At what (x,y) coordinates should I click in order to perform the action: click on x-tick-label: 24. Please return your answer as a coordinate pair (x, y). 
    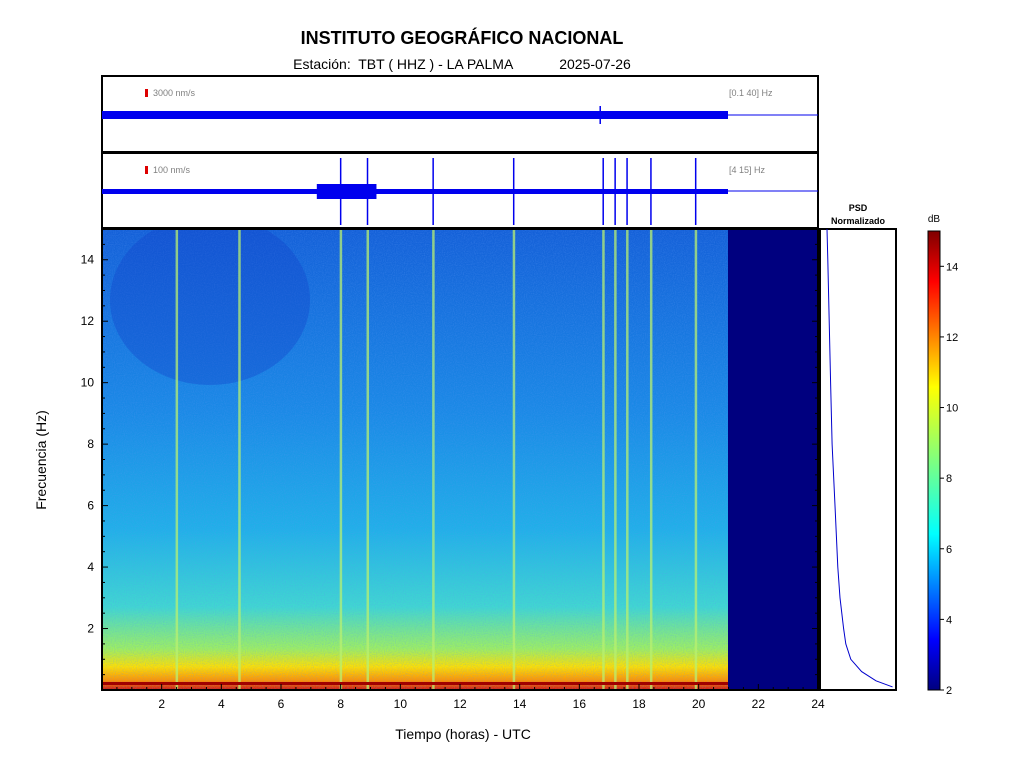
    Looking at the image, I should click on (818, 704).